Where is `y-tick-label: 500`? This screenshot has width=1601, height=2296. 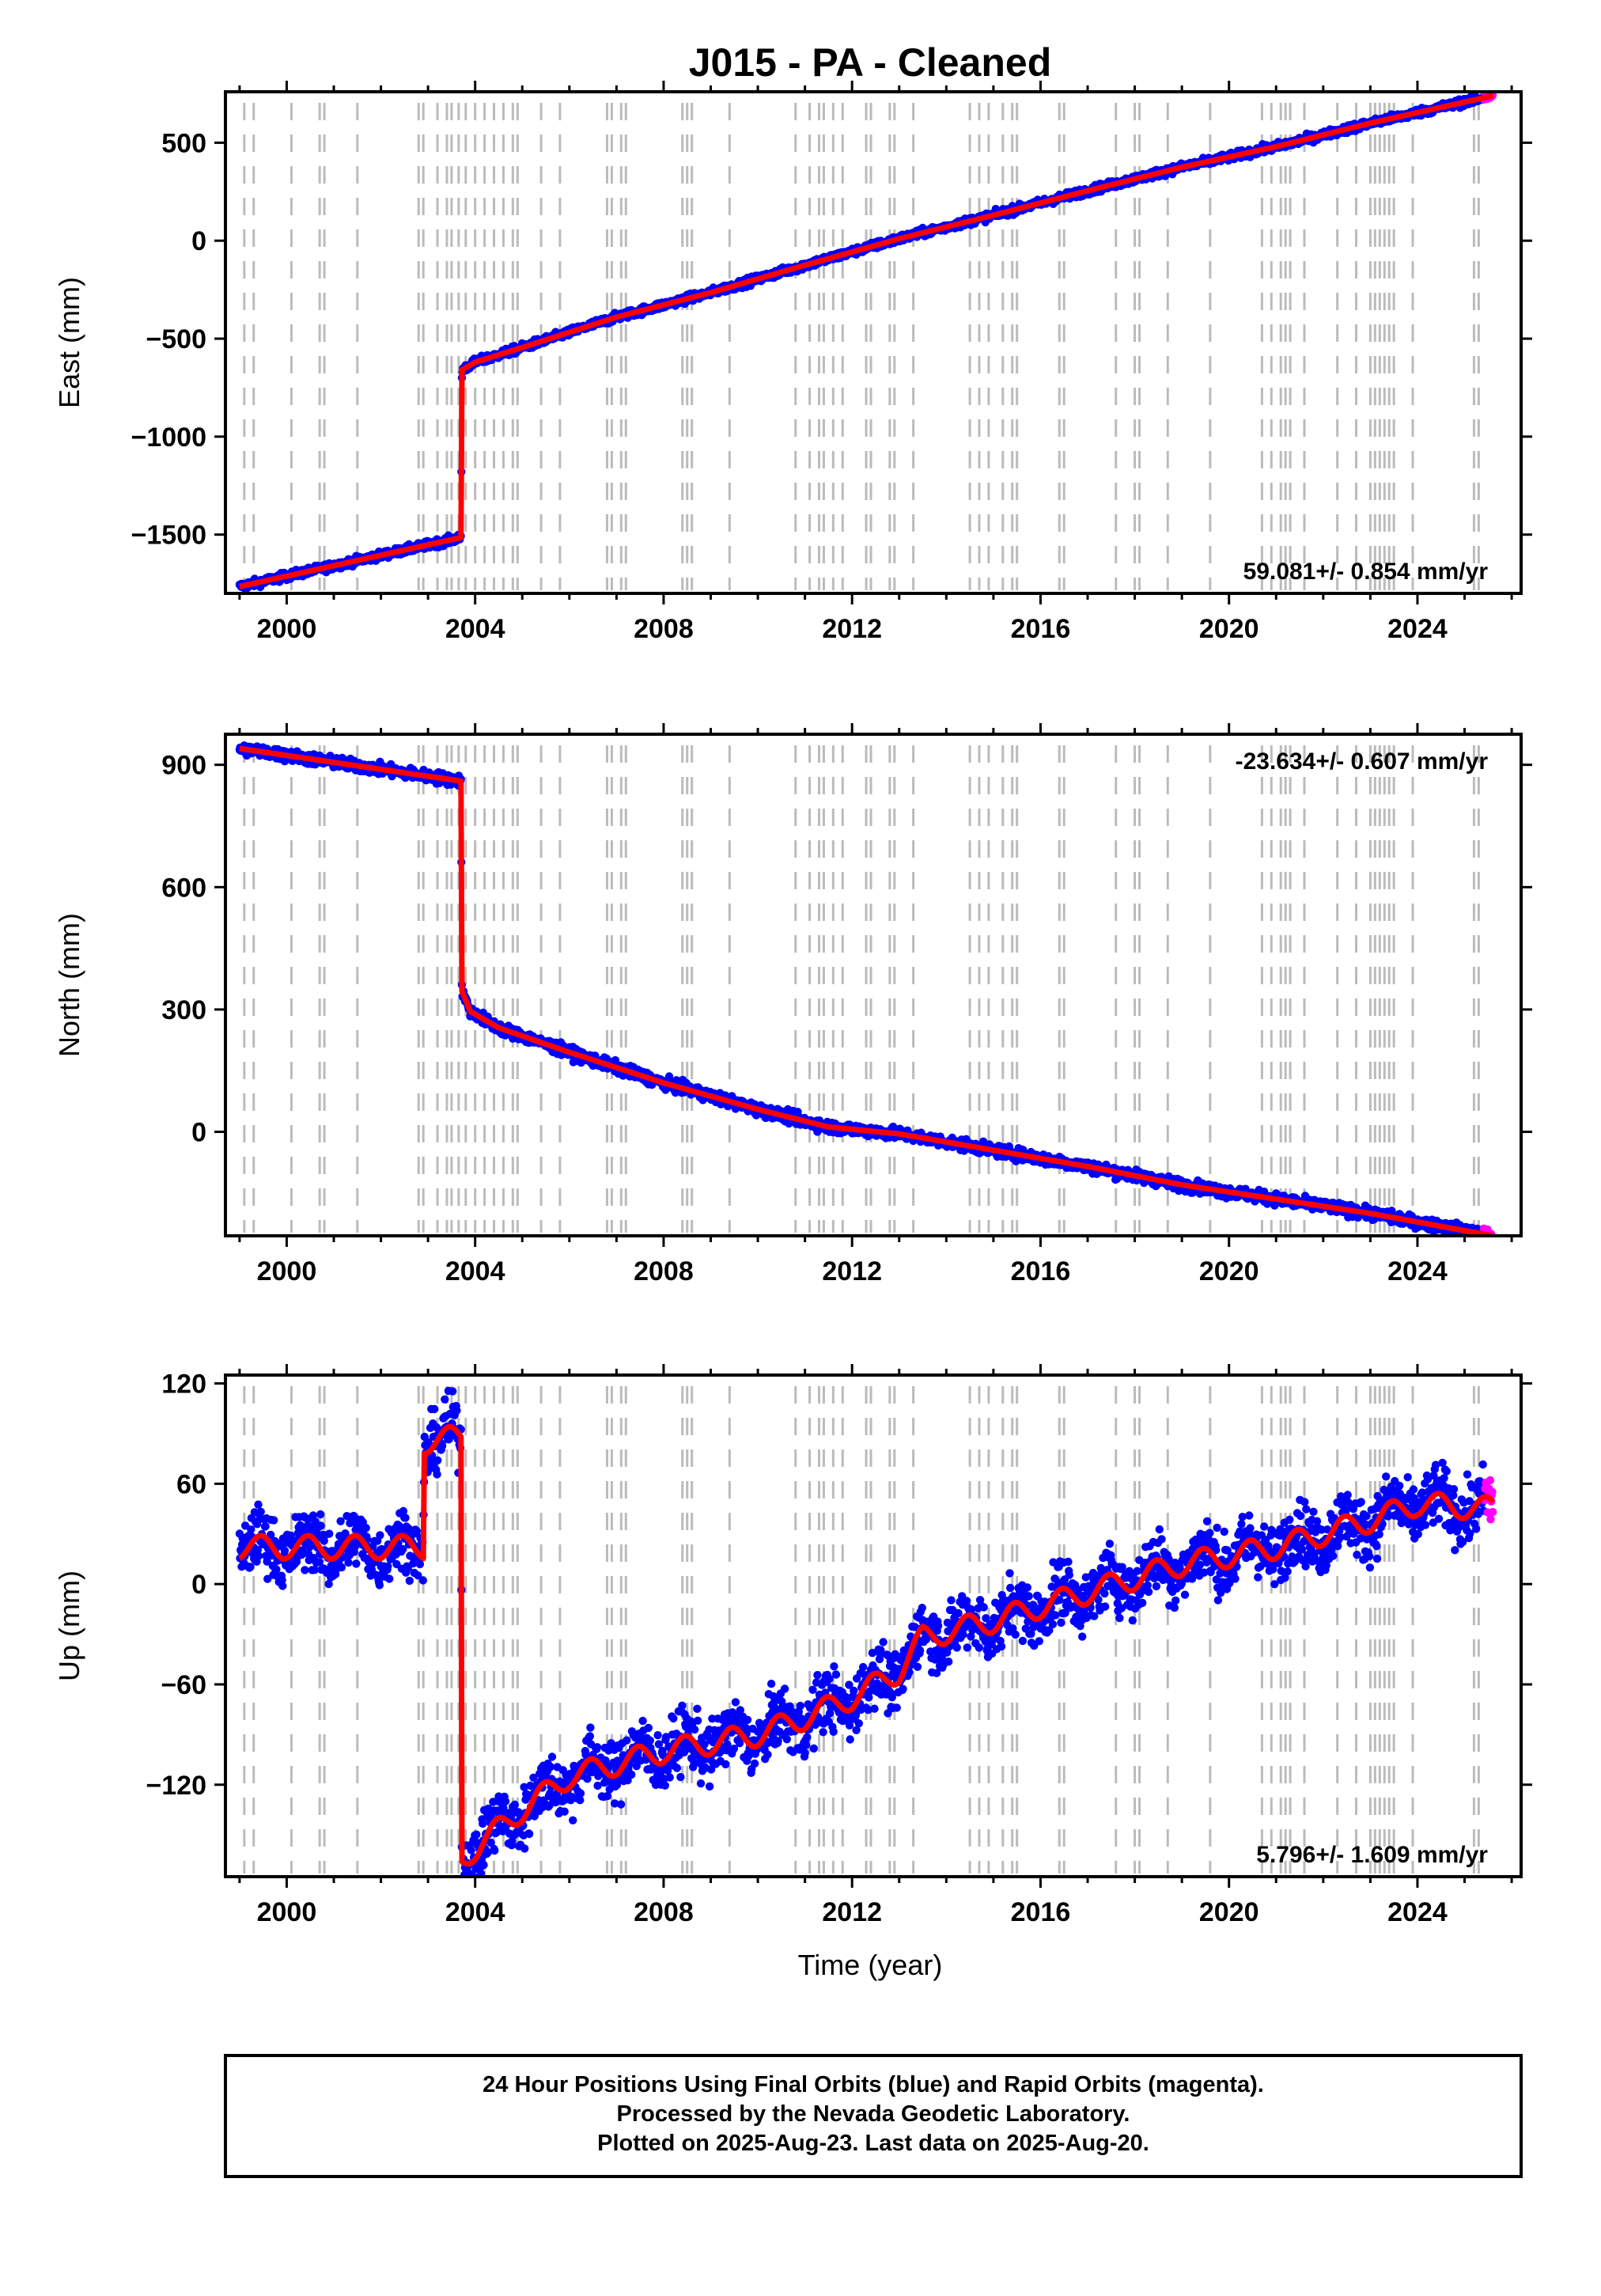 y-tick-label: 500 is located at coordinates (183, 143).